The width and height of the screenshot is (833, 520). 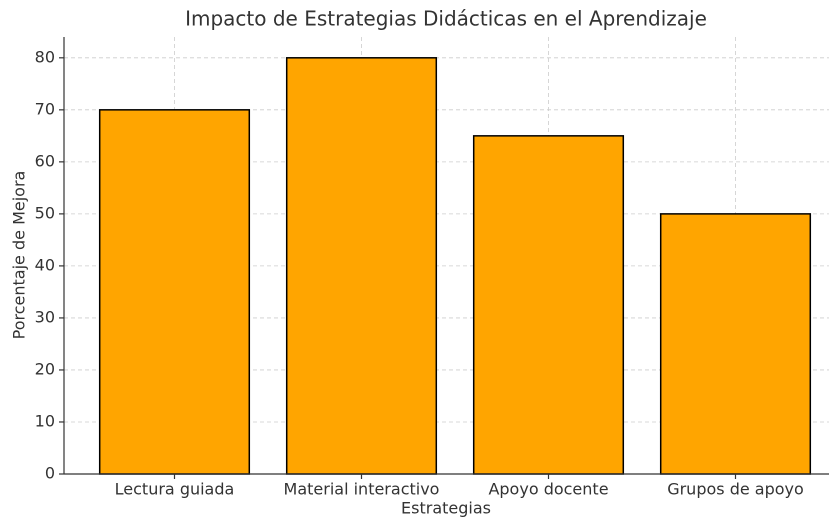 I want to click on y-tick-label: 0, so click(x=50, y=473).